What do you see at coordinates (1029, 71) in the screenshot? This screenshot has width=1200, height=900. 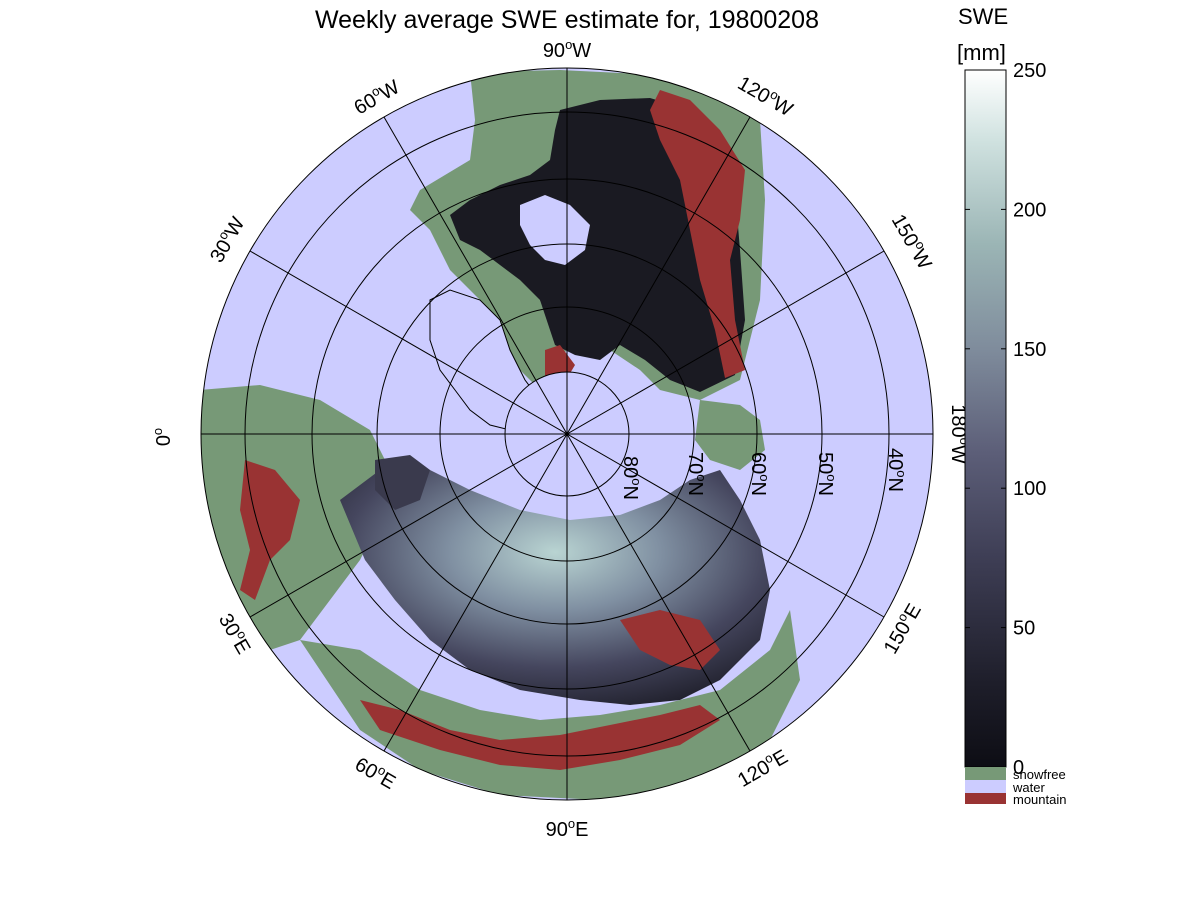 I see `colorbar-tick-label: 250` at bounding box center [1029, 71].